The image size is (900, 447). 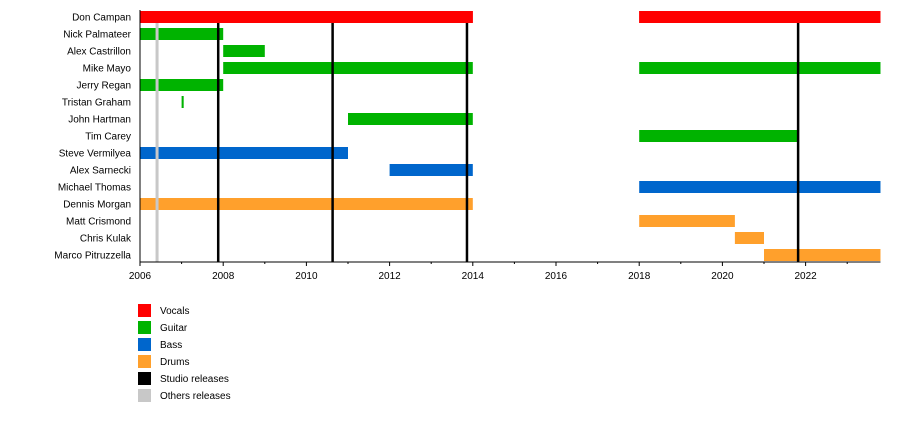 What do you see at coordinates (473, 276) in the screenshot?
I see `x-tick-label: 2014` at bounding box center [473, 276].